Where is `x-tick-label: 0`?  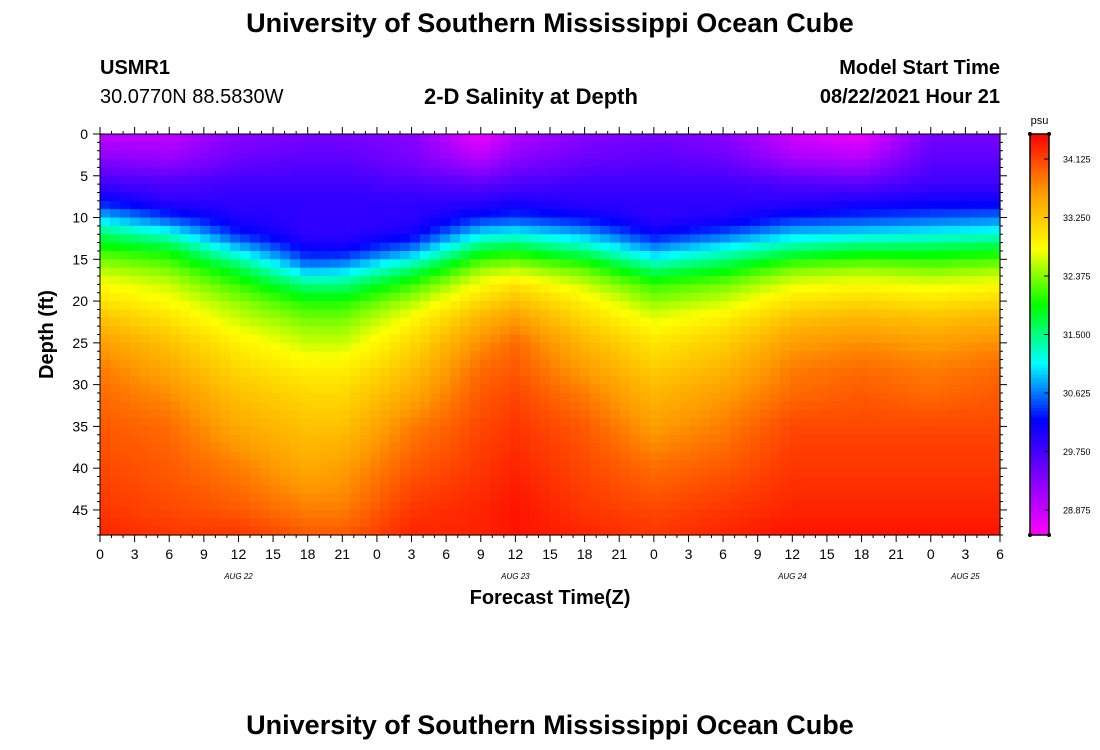
x-tick-label: 0 is located at coordinates (377, 554).